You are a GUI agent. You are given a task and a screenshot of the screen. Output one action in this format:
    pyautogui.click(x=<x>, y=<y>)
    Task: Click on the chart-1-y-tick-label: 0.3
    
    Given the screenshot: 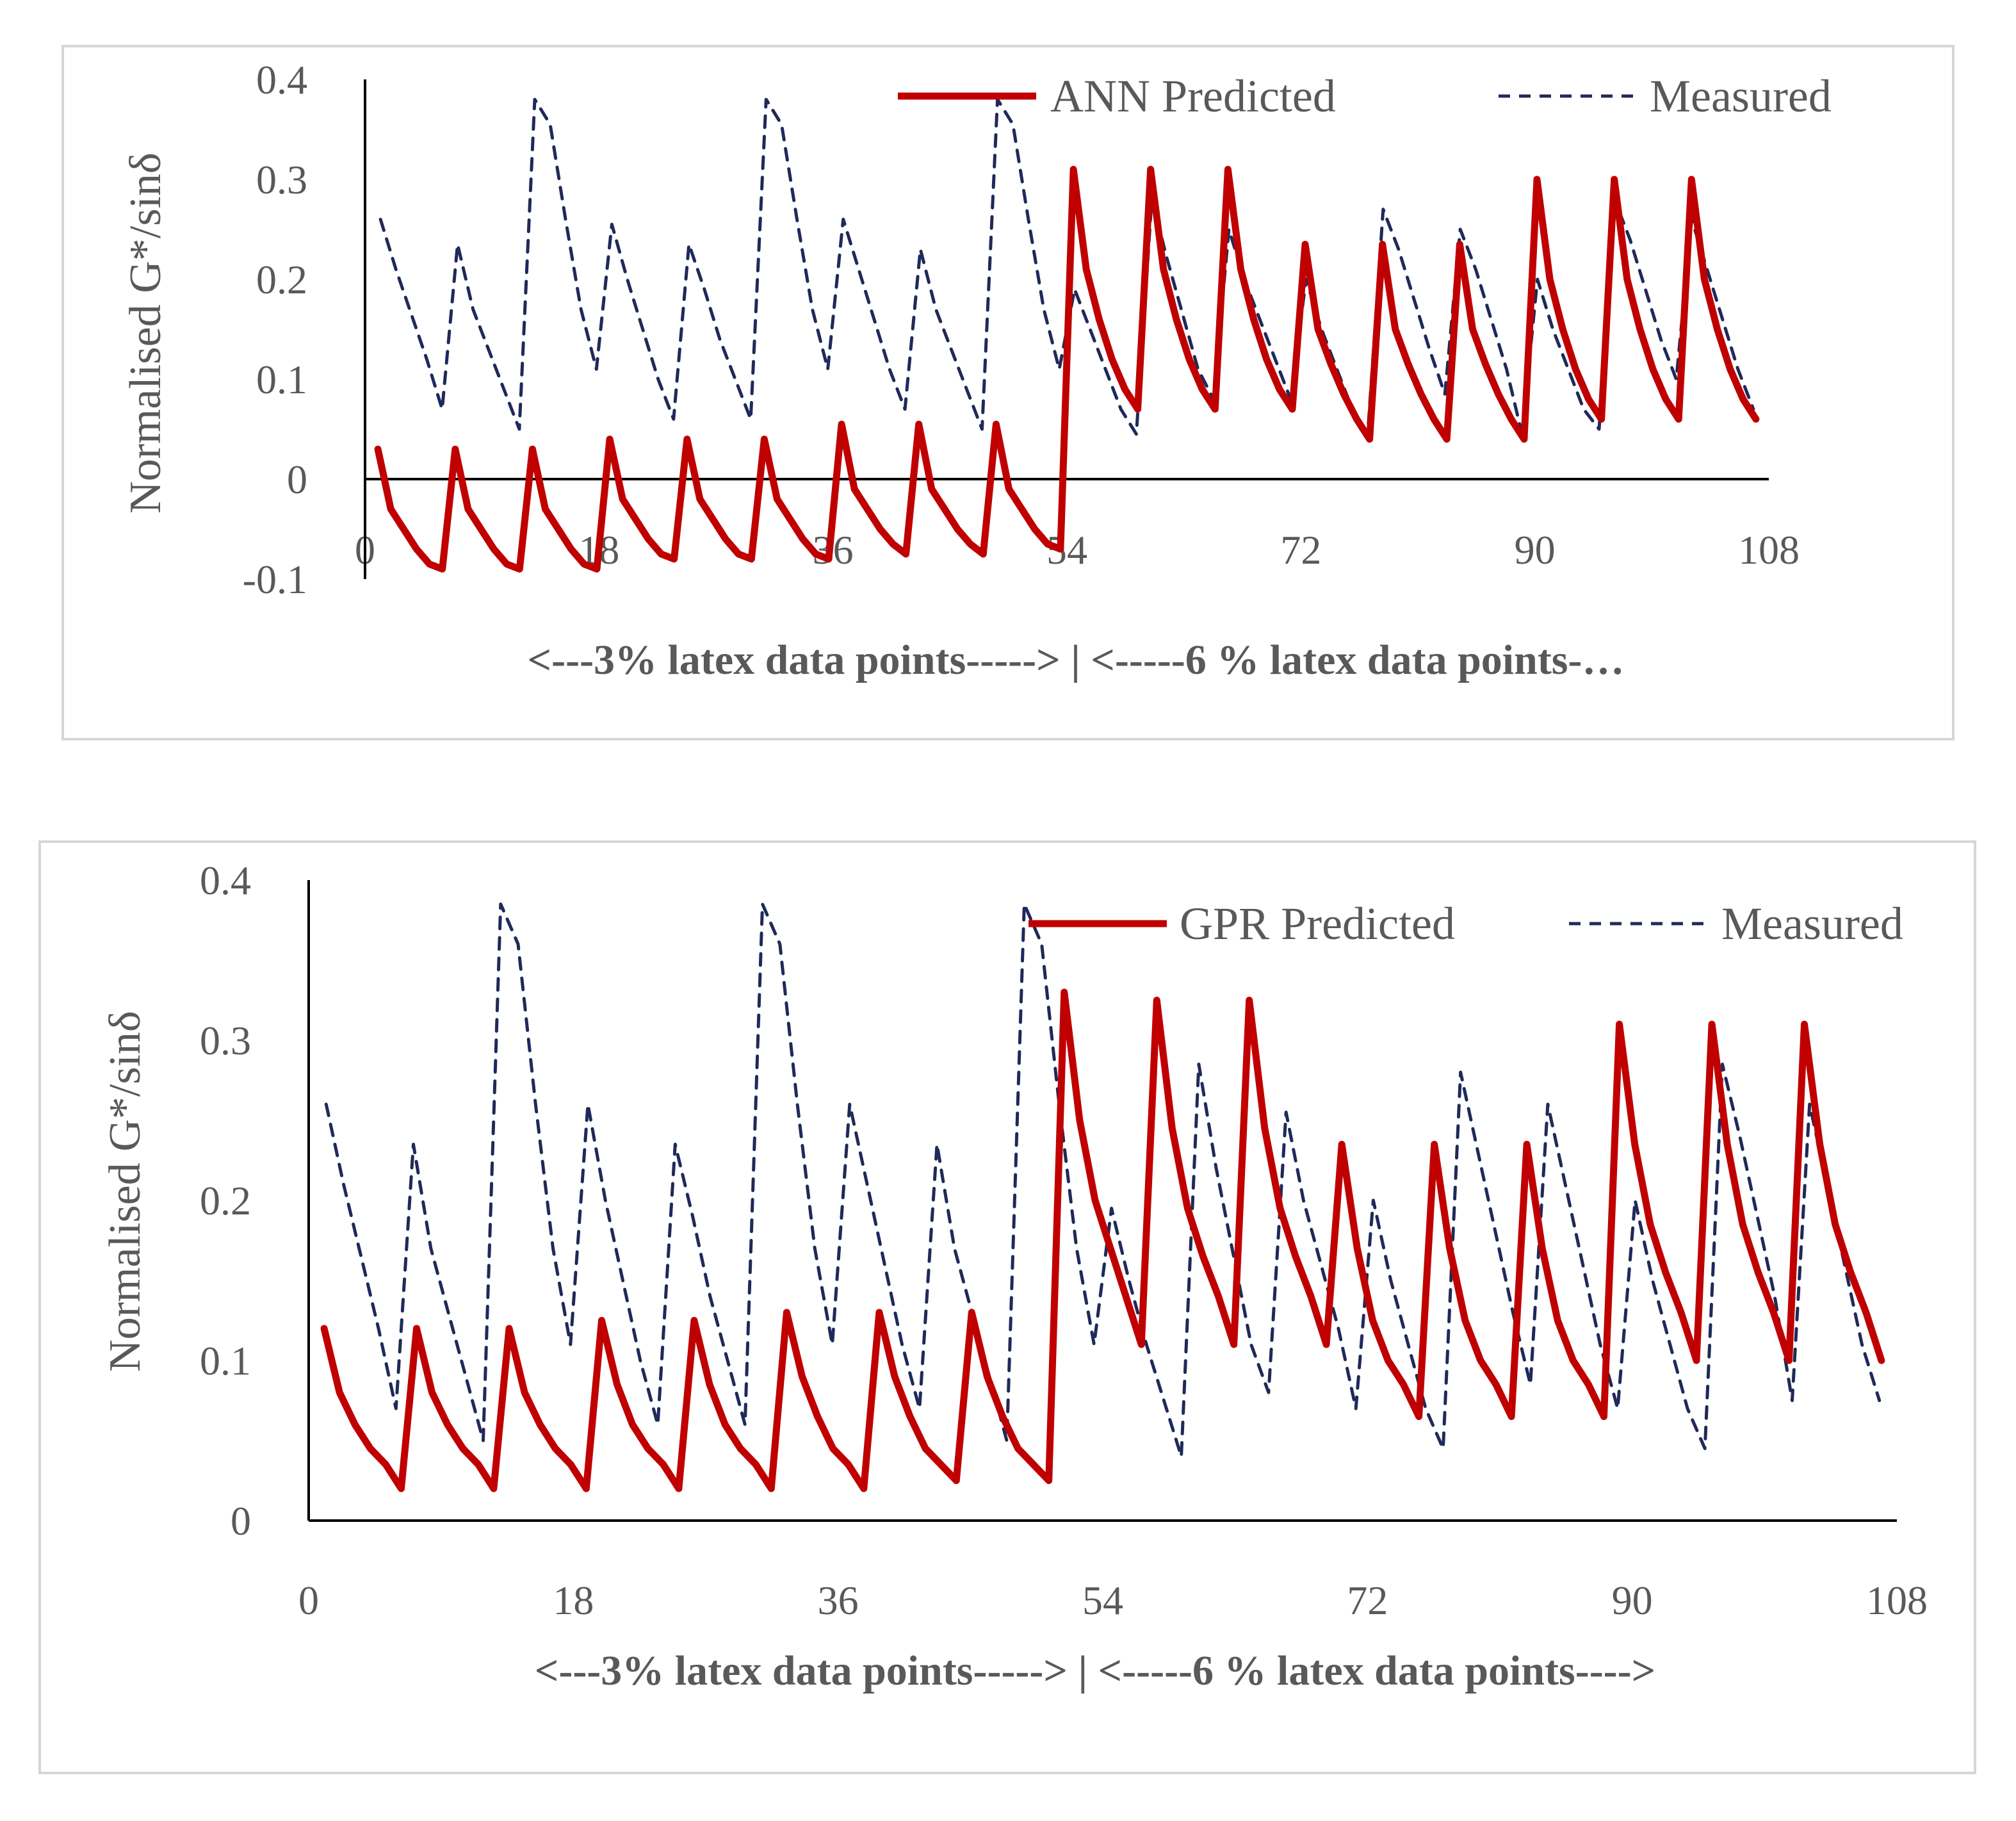 What is the action you would take?
    pyautogui.click(x=282, y=179)
    